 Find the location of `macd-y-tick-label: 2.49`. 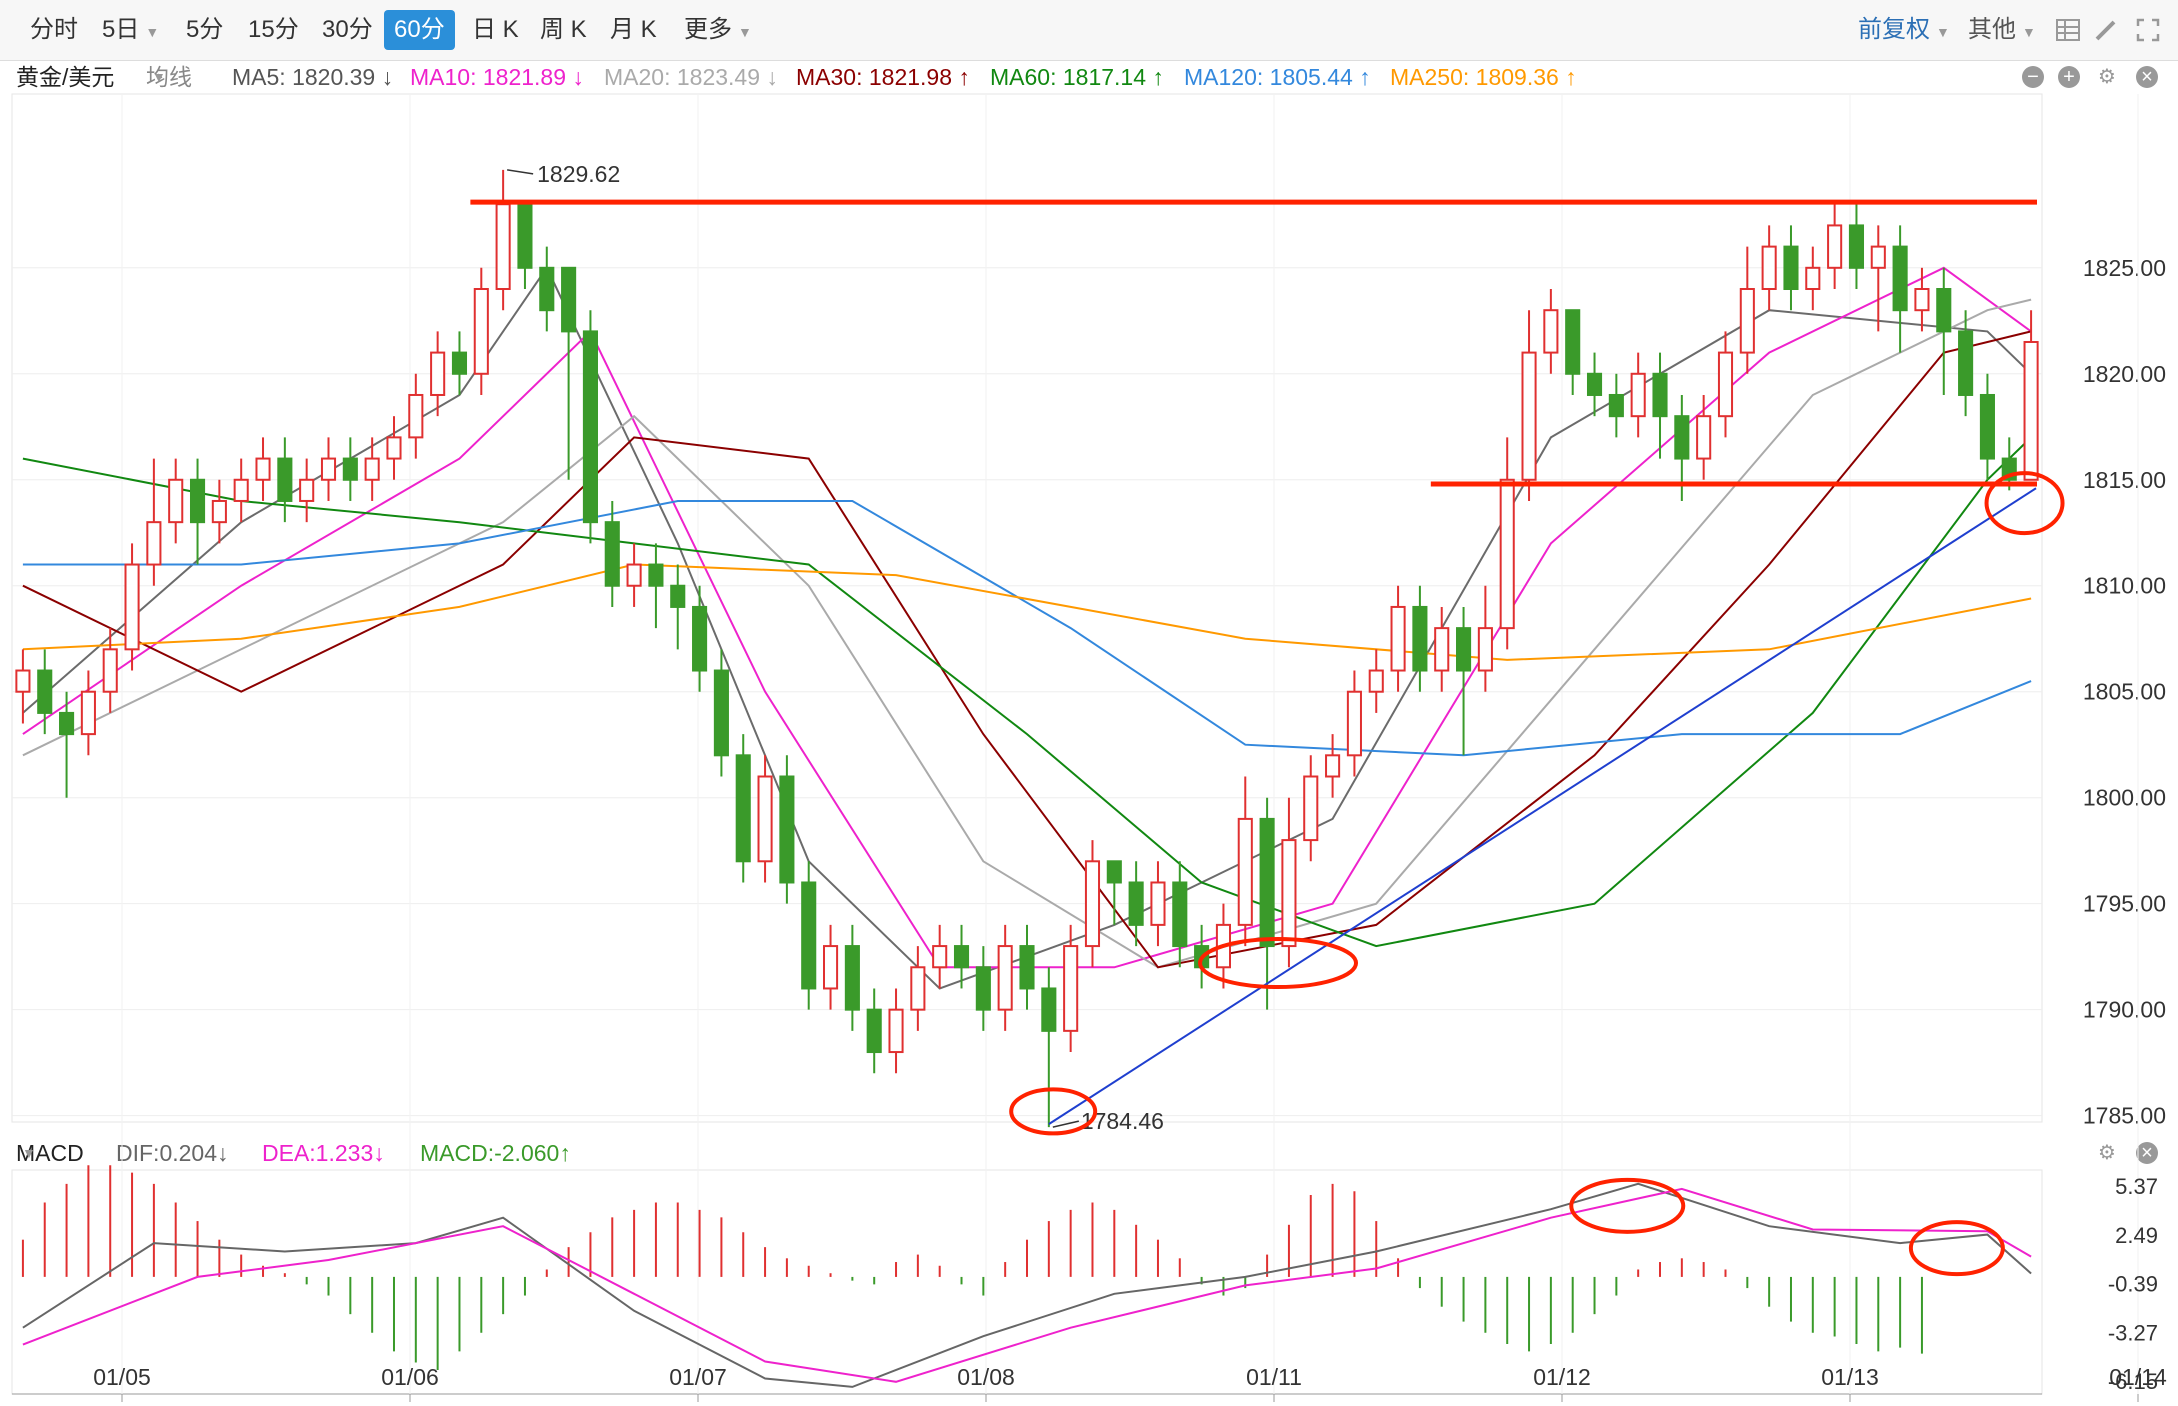

macd-y-tick-label: 2.49 is located at coordinates (2136, 1235).